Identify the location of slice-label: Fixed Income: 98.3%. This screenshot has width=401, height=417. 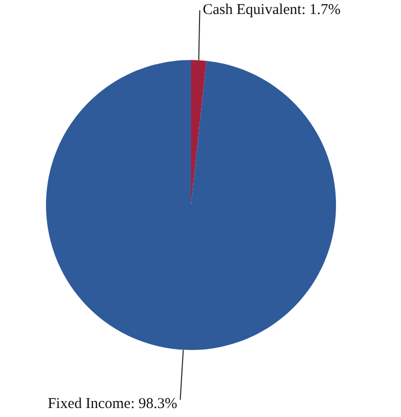
(113, 404).